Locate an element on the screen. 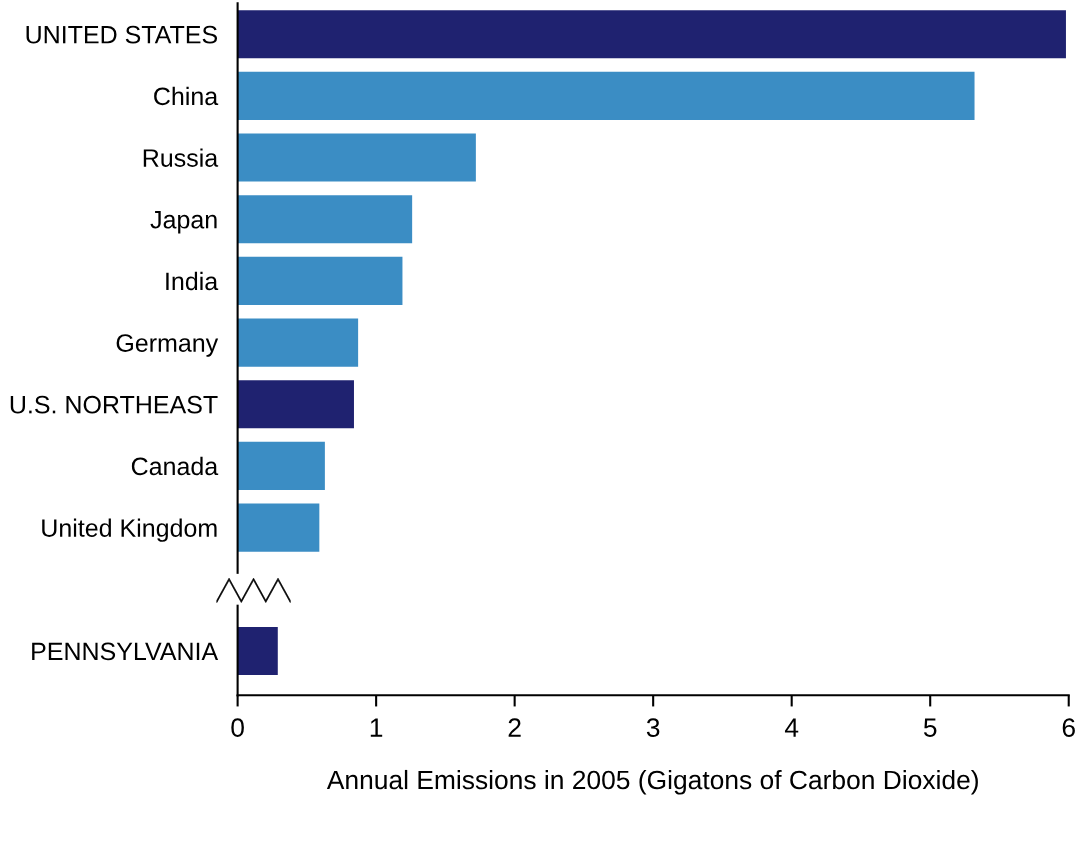  x-tick-label: 3 is located at coordinates (653, 727).